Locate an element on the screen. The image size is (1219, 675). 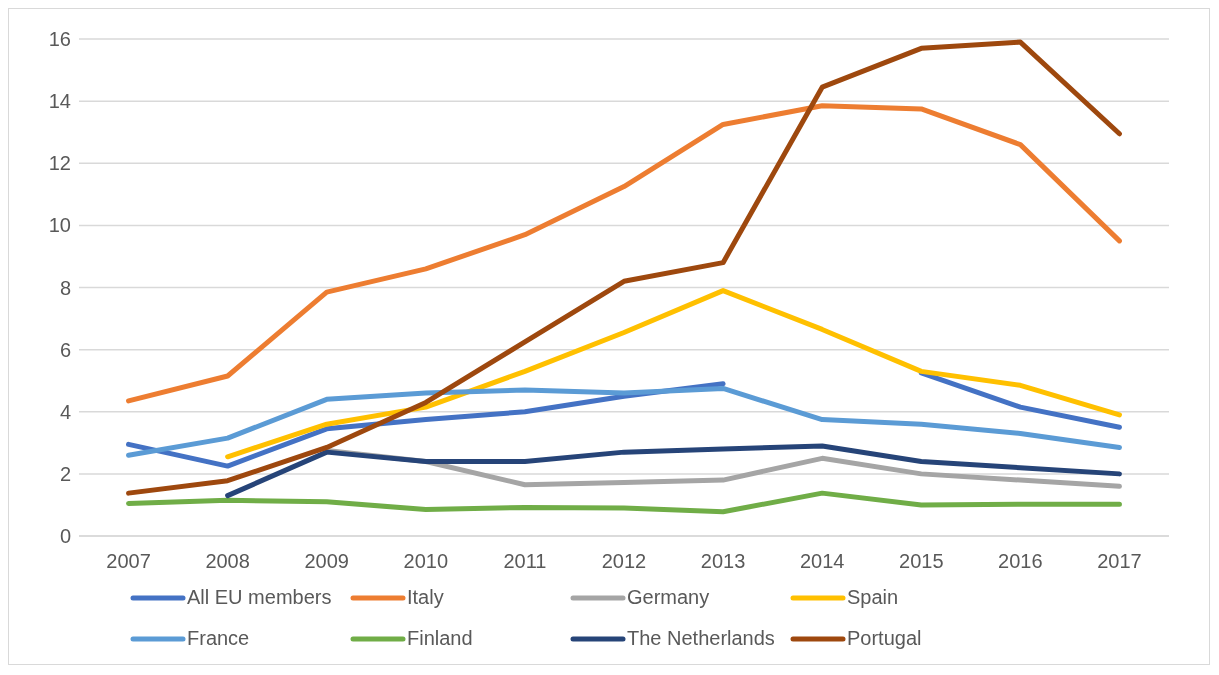
x-tick-label: 2007 is located at coordinates (128, 561).